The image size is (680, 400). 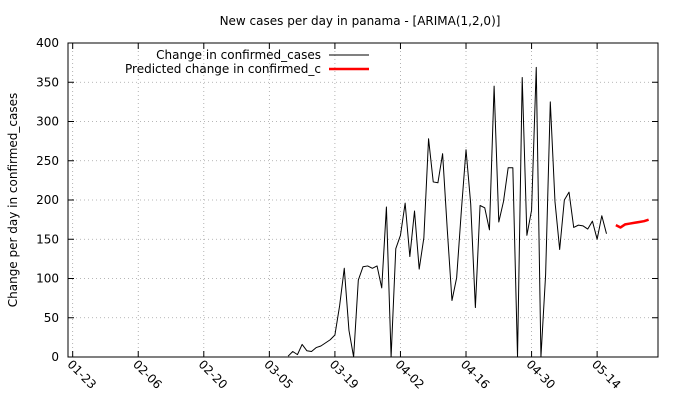 What do you see at coordinates (238, 55) in the screenshot?
I see `legend-label-actual: Change in confirmed_cases` at bounding box center [238, 55].